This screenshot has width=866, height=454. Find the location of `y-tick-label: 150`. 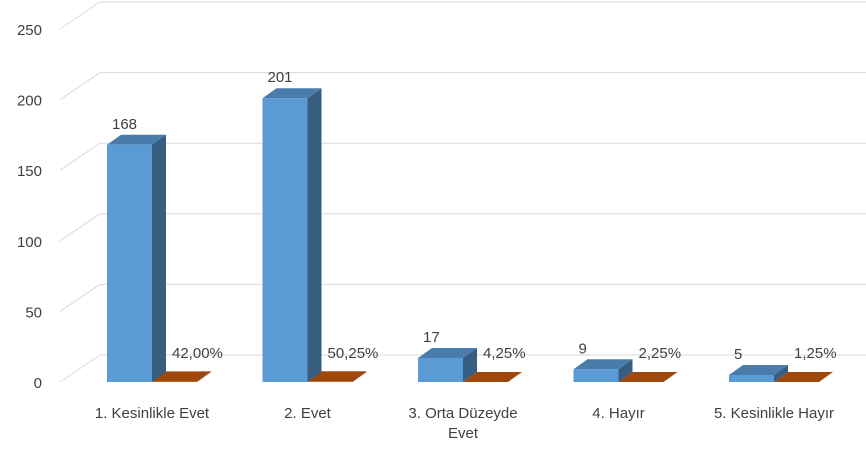

y-tick-label: 150 is located at coordinates (29, 171).